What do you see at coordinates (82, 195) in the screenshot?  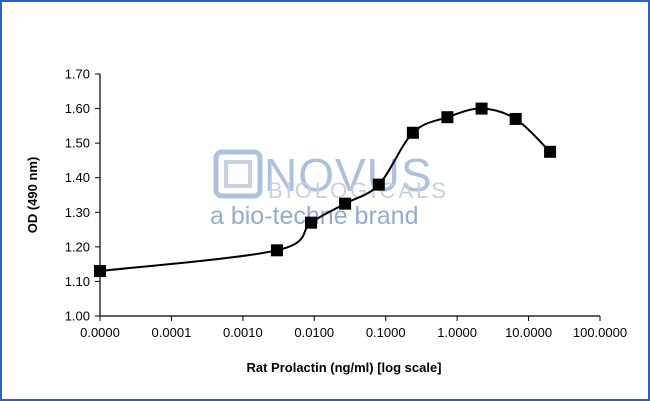 I see `y-ticks: 1.00 1.10 1.20 1.30 1.40 1.50 1.60 1.70` at bounding box center [82, 195].